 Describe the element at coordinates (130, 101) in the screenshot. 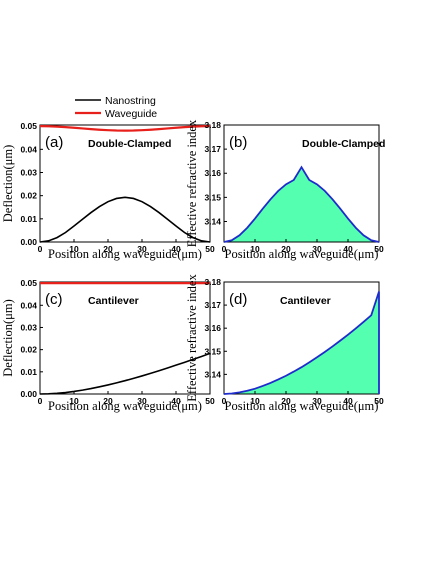

I see `legend-label-nanostring: Nanostring` at that location.